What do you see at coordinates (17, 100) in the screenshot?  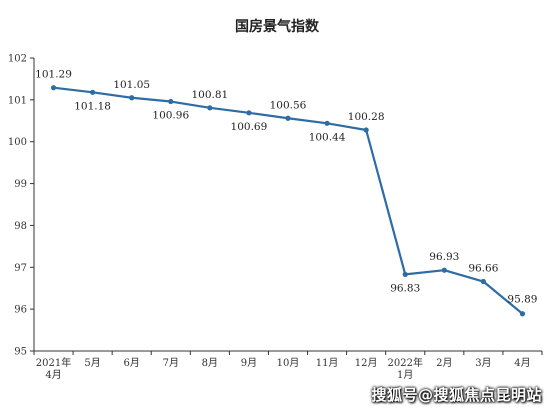 I see `y-tick-label: 101` at bounding box center [17, 100].